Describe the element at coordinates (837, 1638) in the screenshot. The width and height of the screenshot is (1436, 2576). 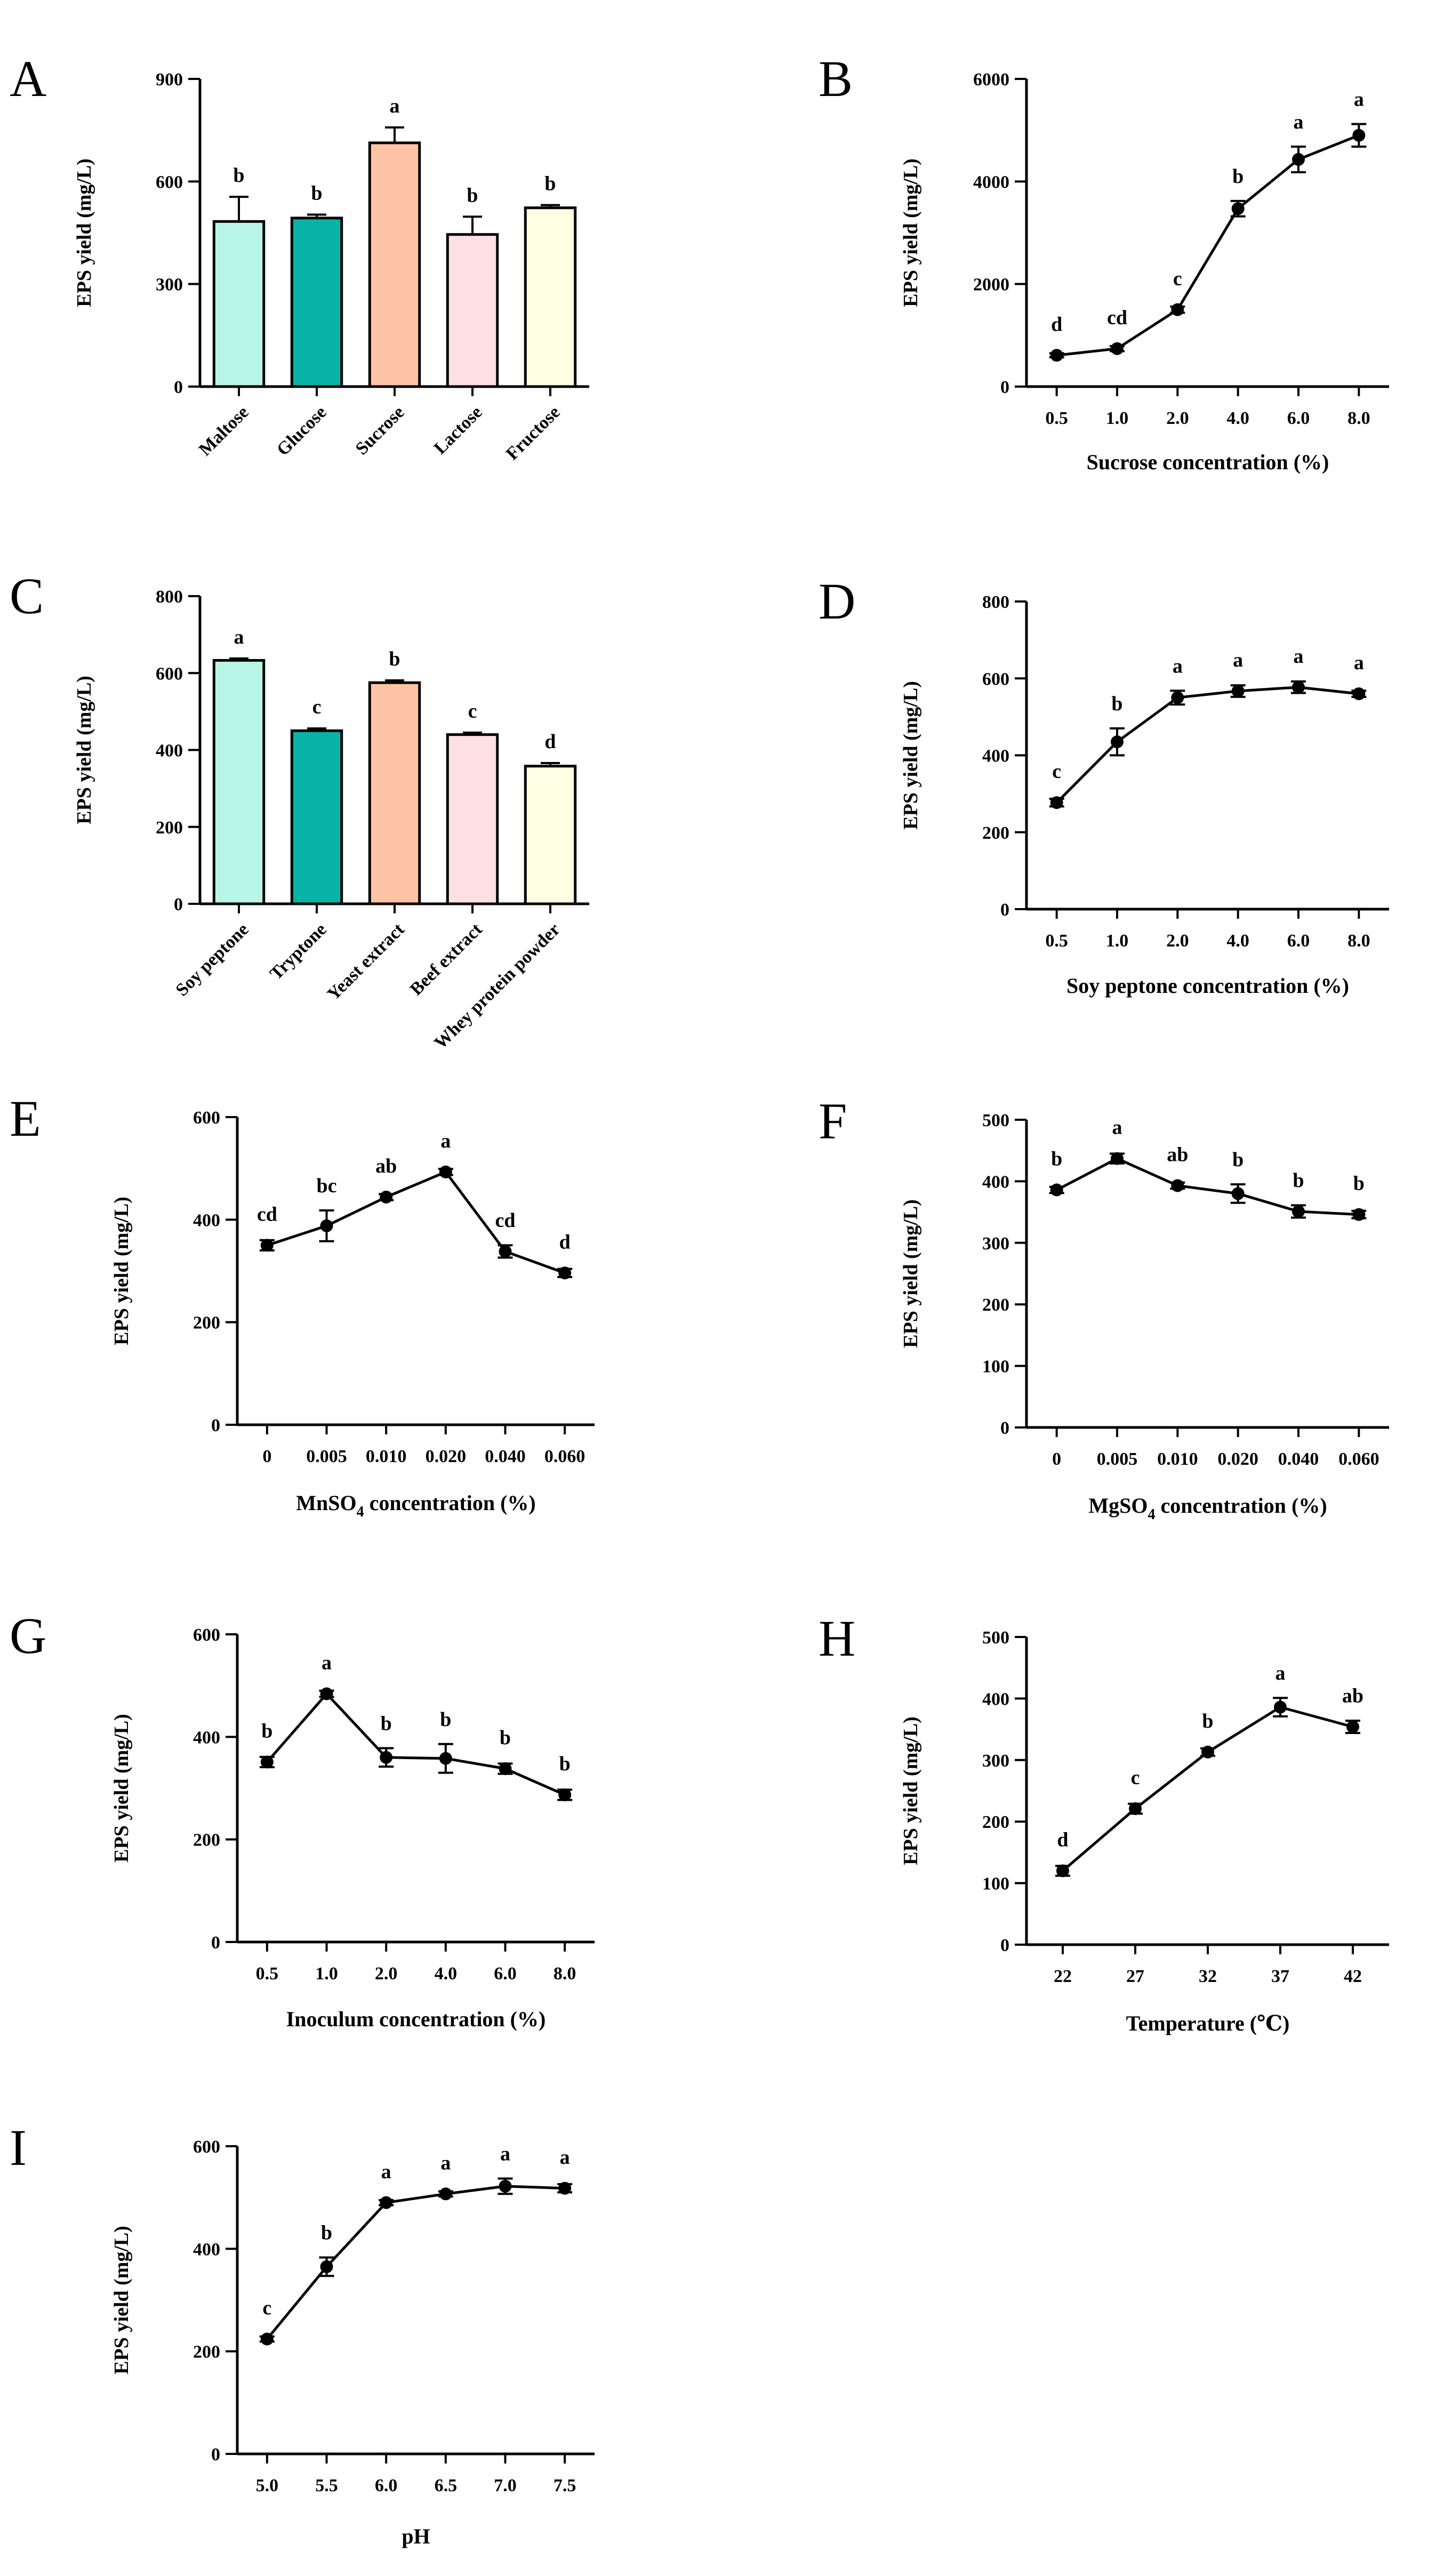
I see `panel-letter: H` at that location.